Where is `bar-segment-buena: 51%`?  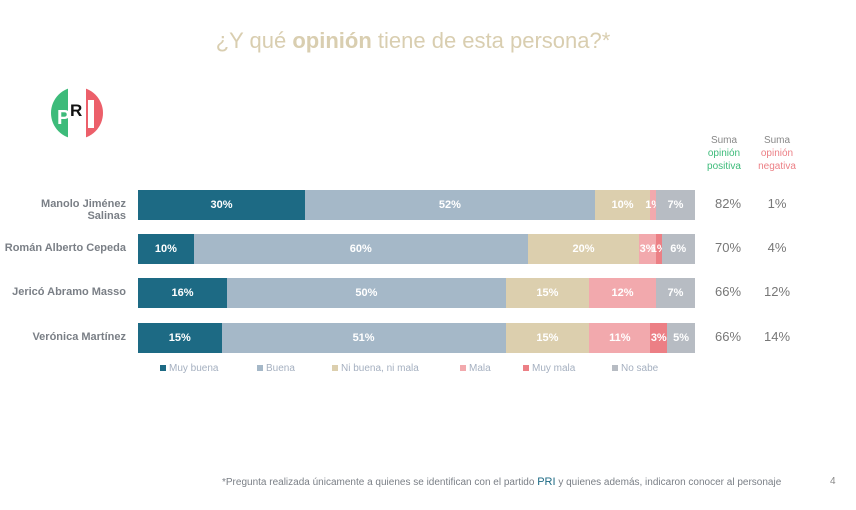 bar-segment-buena: 51% is located at coordinates (363, 338).